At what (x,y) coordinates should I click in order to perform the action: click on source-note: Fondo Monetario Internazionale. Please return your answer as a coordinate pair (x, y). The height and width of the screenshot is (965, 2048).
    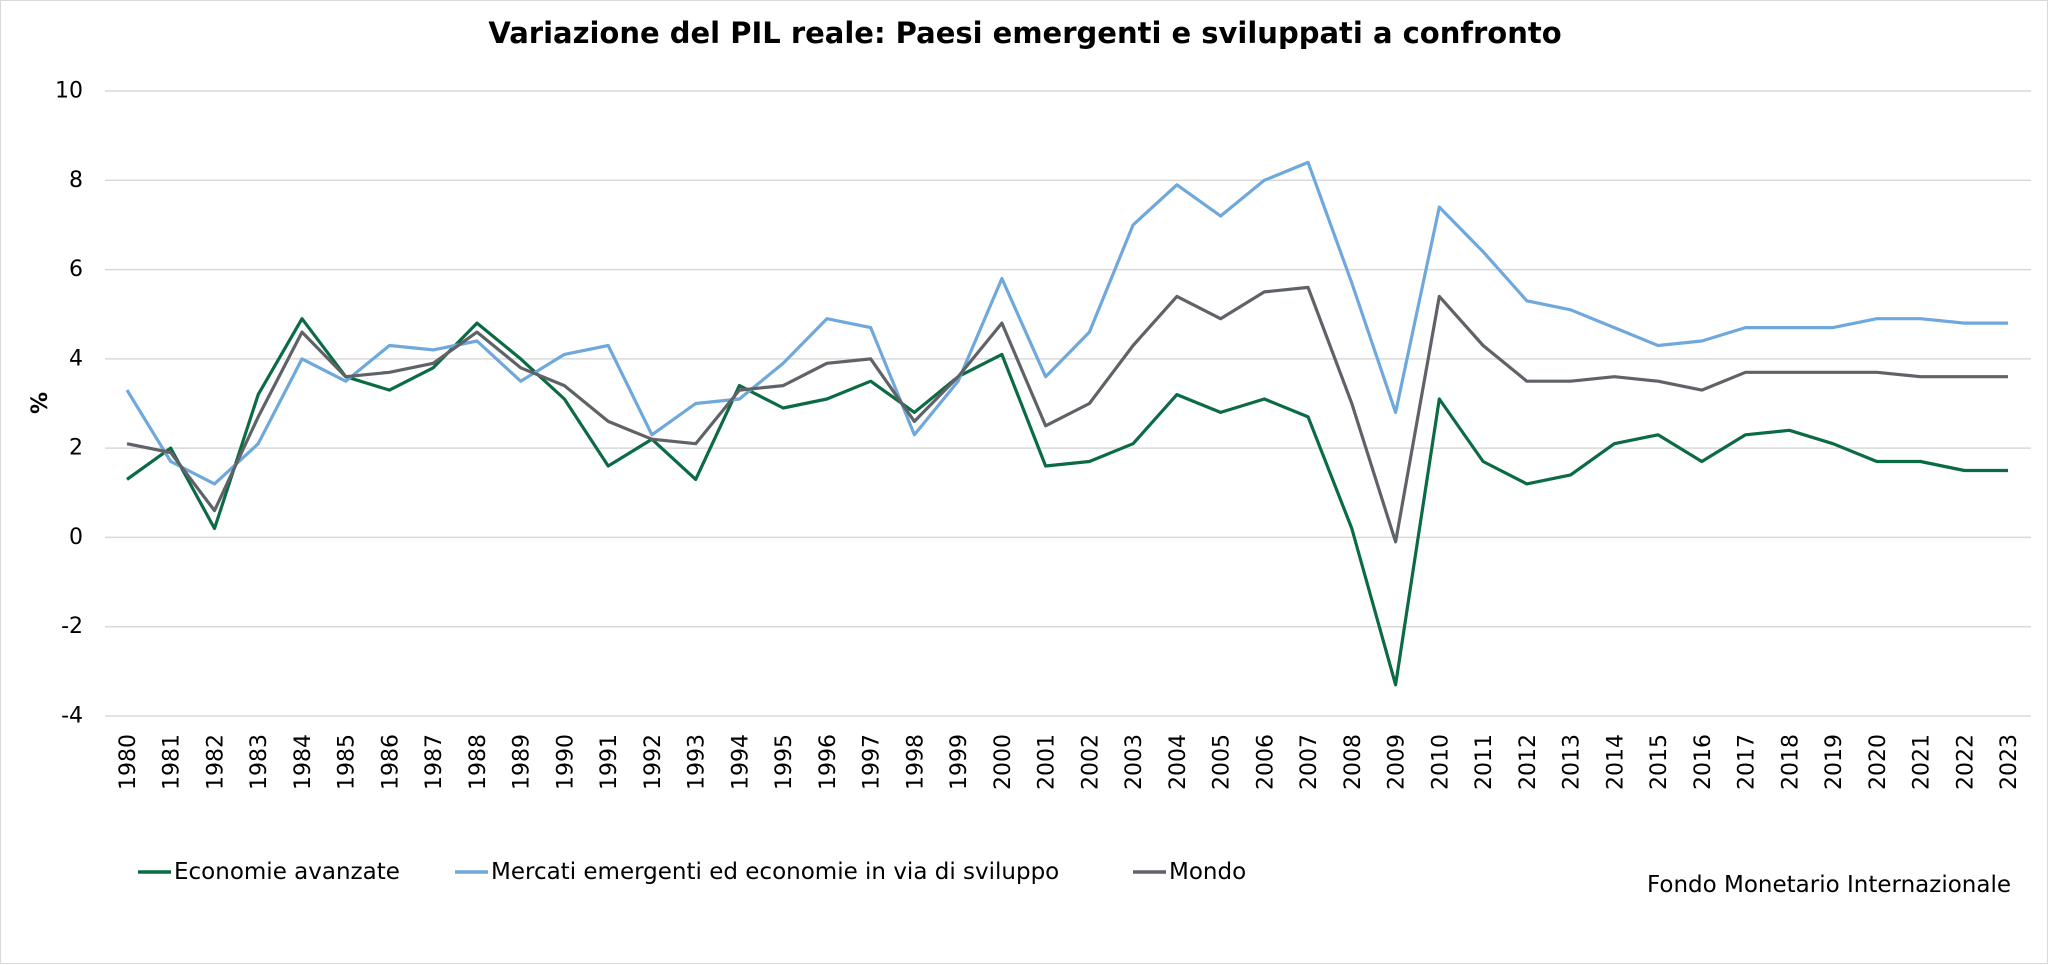
    Looking at the image, I should click on (1829, 885).